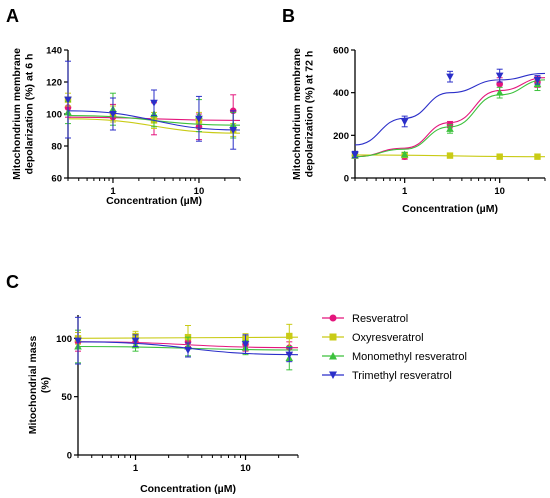 Image resolution: width=550 pixels, height=498 pixels. What do you see at coordinates (409, 357) in the screenshot?
I see `legend-label: Monomethyl resveratrol` at bounding box center [409, 357].